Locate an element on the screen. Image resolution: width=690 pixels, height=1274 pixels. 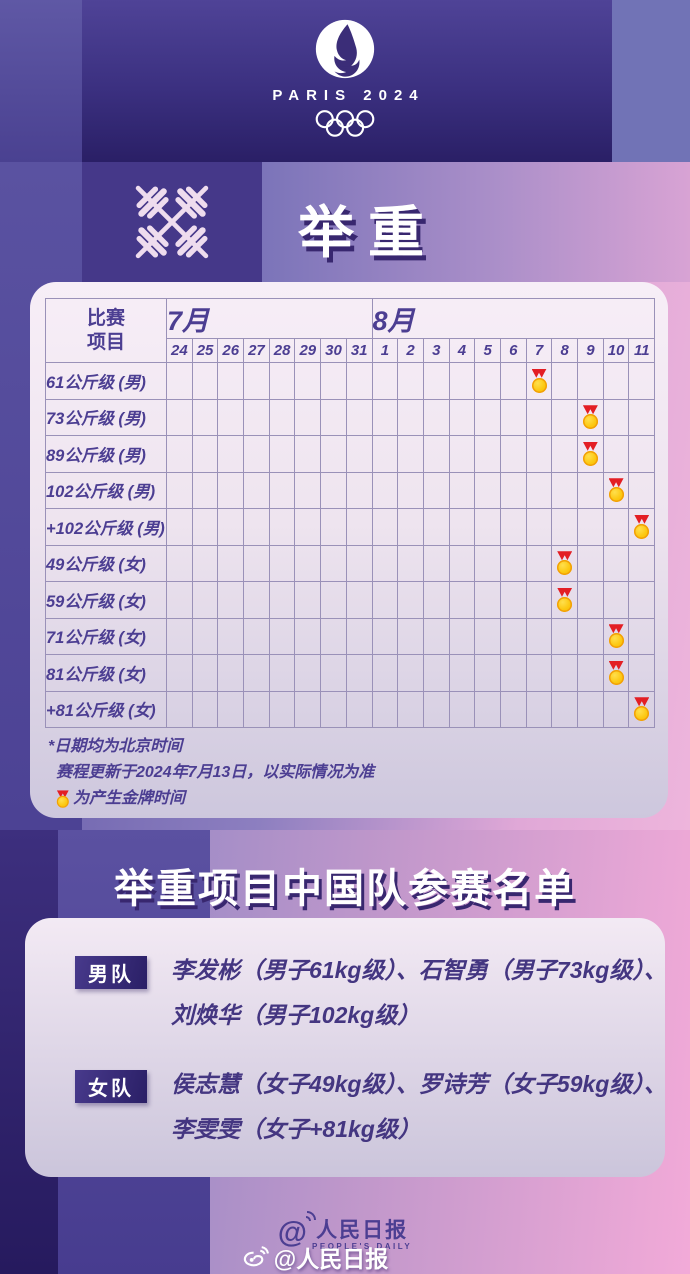
day-header: 25 is located at coordinates (205, 350).